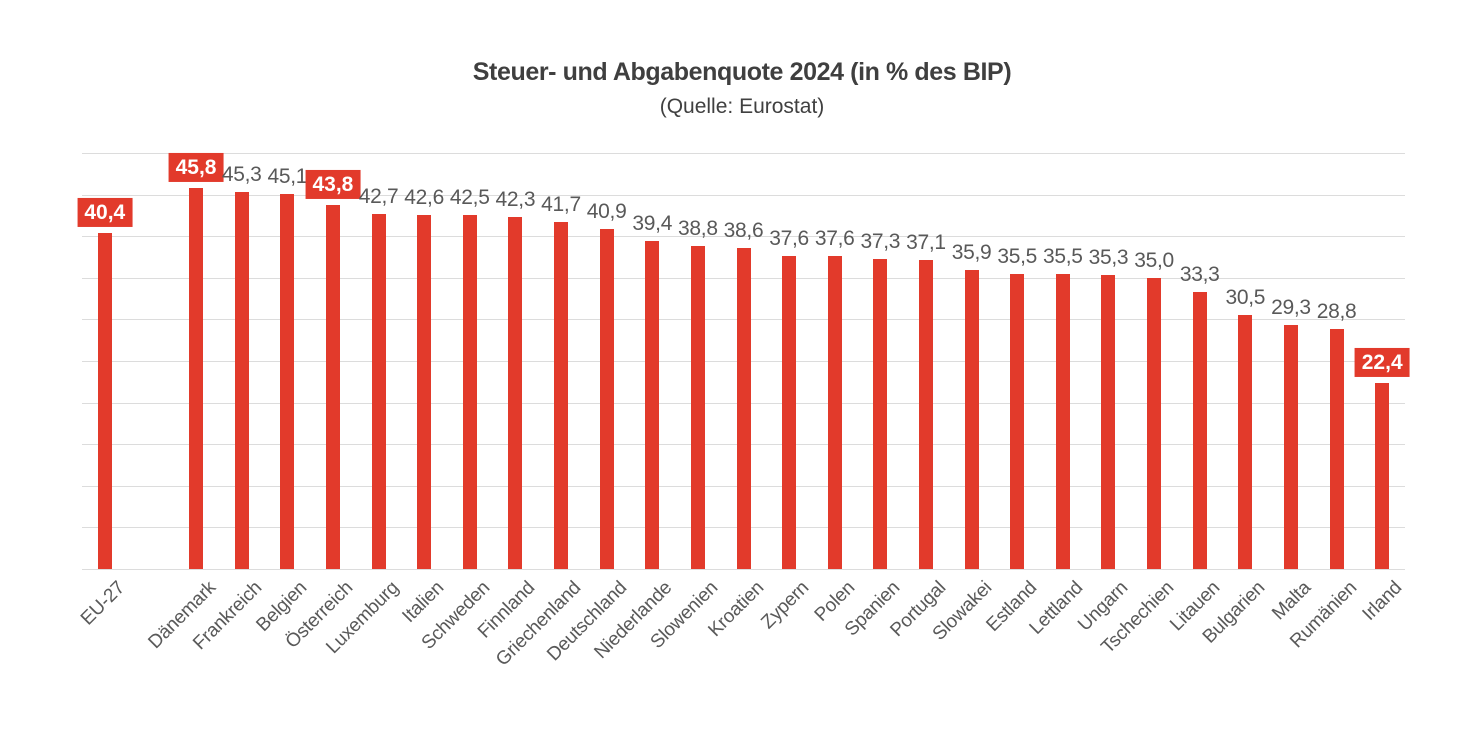  I want to click on value-label-highlighted: 43,8, so click(333, 184).